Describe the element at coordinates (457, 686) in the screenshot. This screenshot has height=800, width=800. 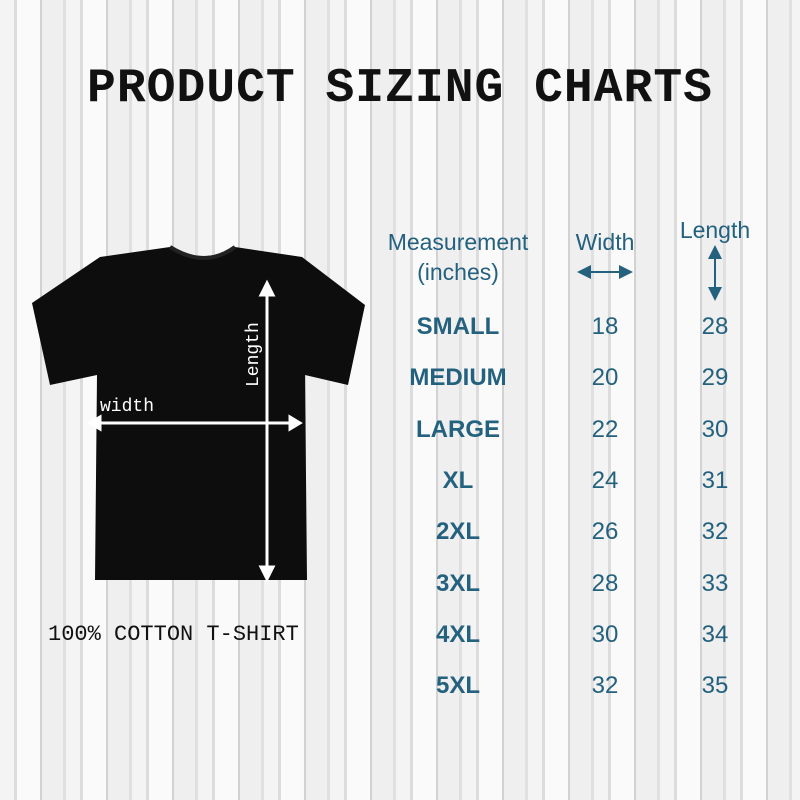
I see `size-label: 5XL` at that location.